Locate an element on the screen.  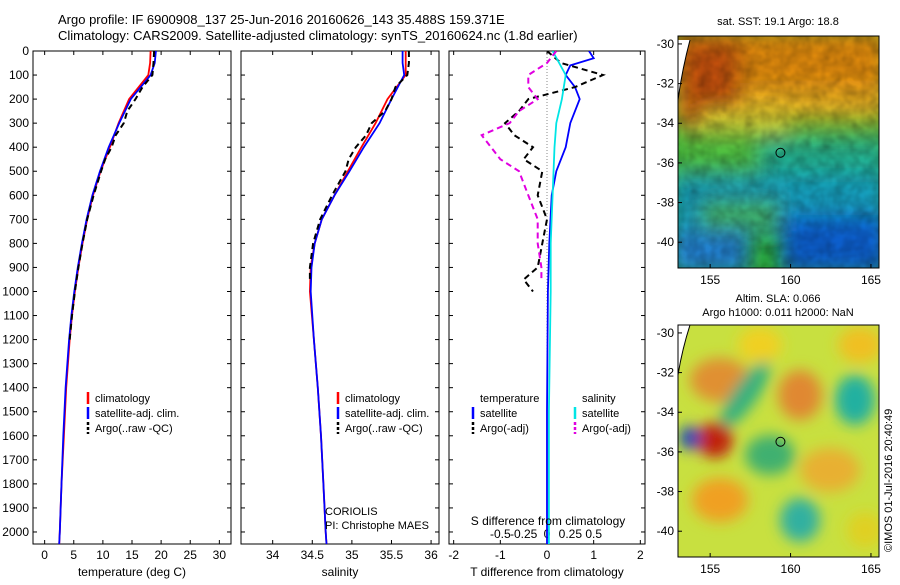
depth-tick-label: 400 is located at coordinates (19, 147).